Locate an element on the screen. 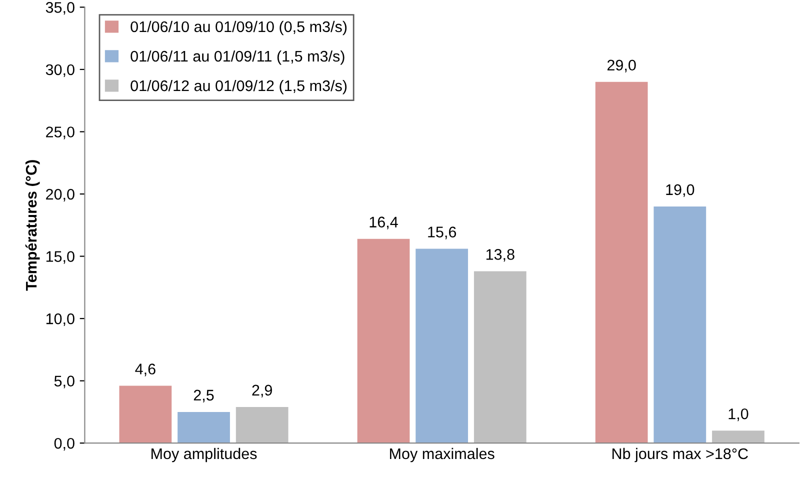 The height and width of the screenshot is (479, 807). legend-label: 01/06/11 au 01/09/11 (1,5 m3/s) is located at coordinates (237, 57).